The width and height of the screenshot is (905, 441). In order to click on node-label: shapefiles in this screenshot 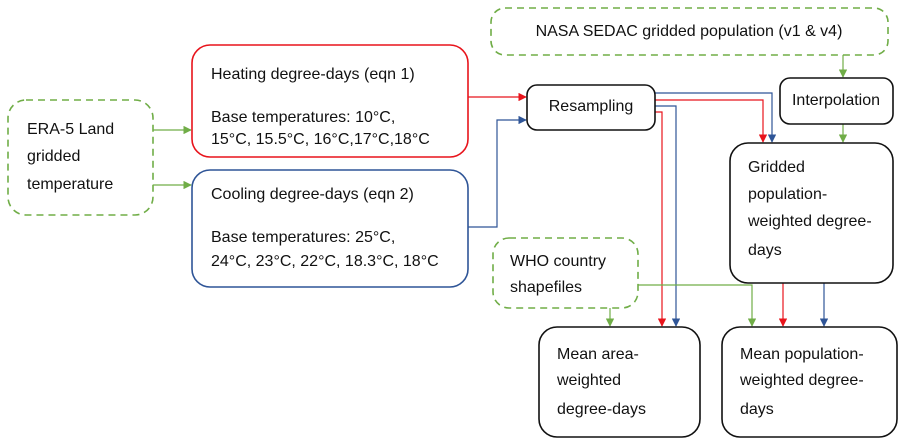, I will do `click(546, 287)`.